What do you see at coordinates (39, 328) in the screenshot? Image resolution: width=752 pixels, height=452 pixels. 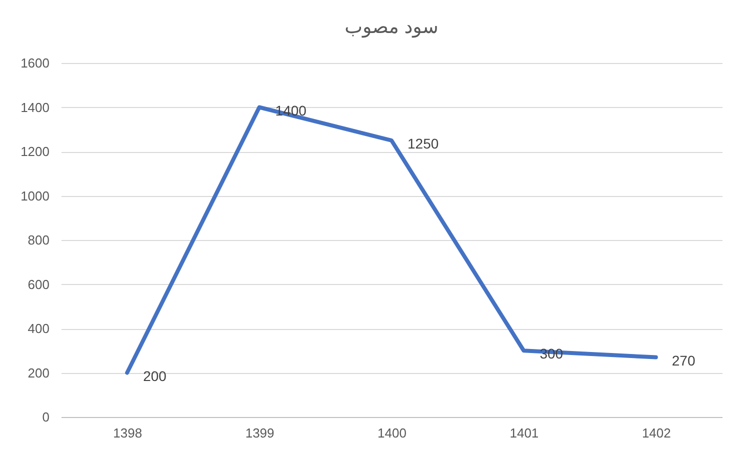 I see `y-tick-label: 400` at bounding box center [39, 328].